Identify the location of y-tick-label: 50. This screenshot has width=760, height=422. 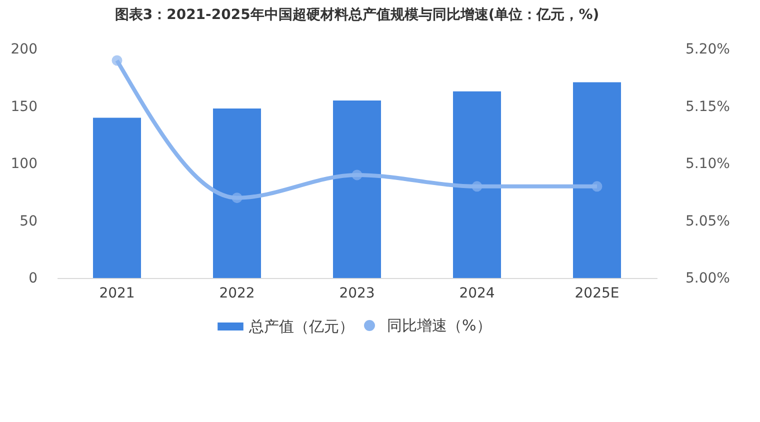
(29, 221).